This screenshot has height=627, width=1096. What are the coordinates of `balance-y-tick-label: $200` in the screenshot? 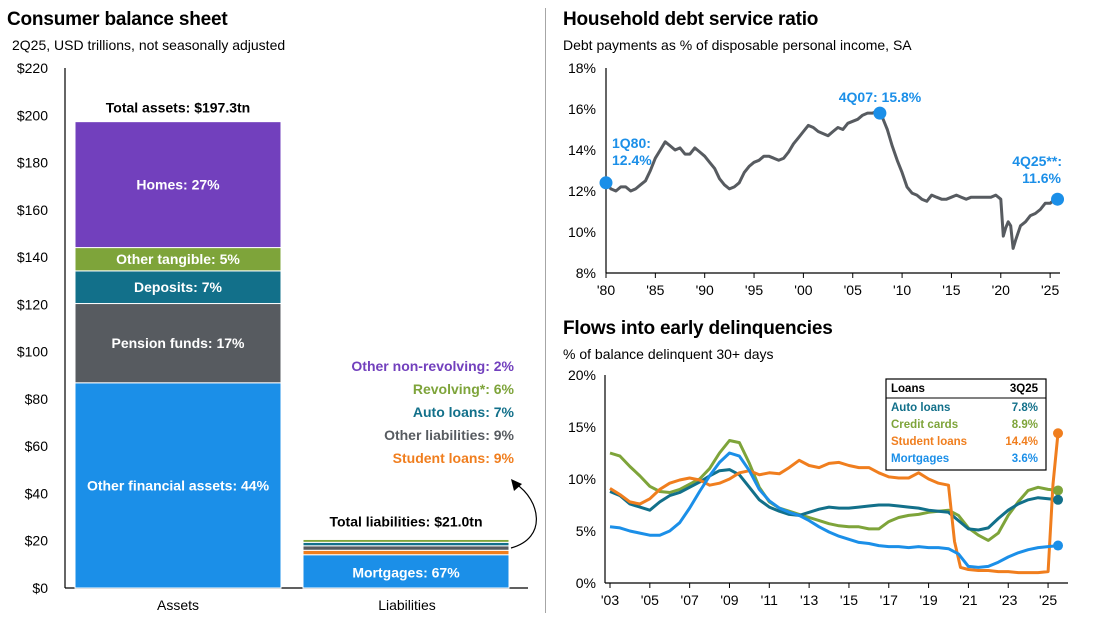 It's located at (32, 115).